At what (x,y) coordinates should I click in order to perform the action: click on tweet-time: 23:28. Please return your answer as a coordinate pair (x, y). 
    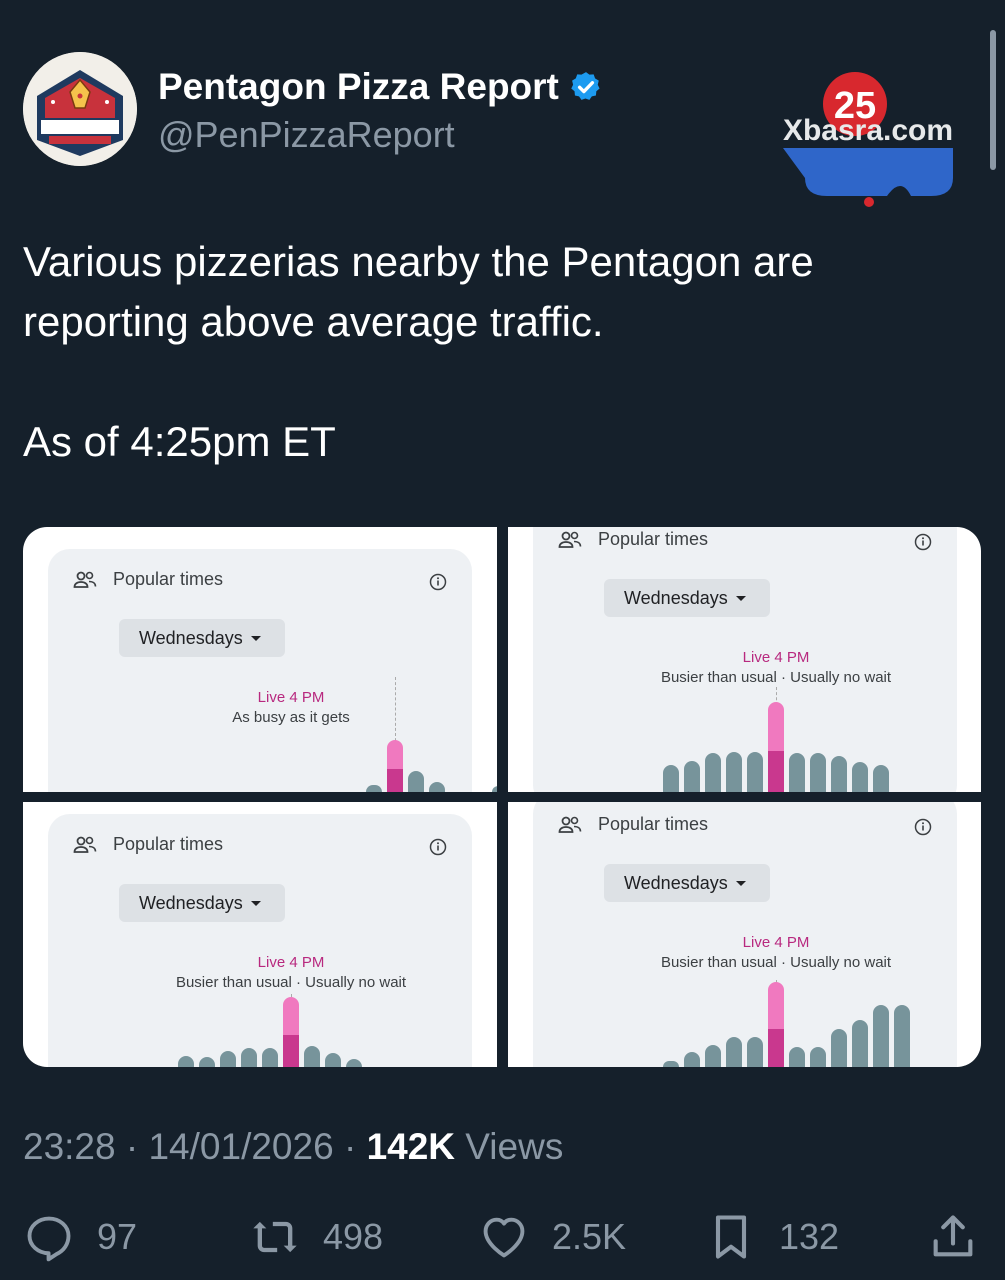
    Looking at the image, I should click on (69, 1146).